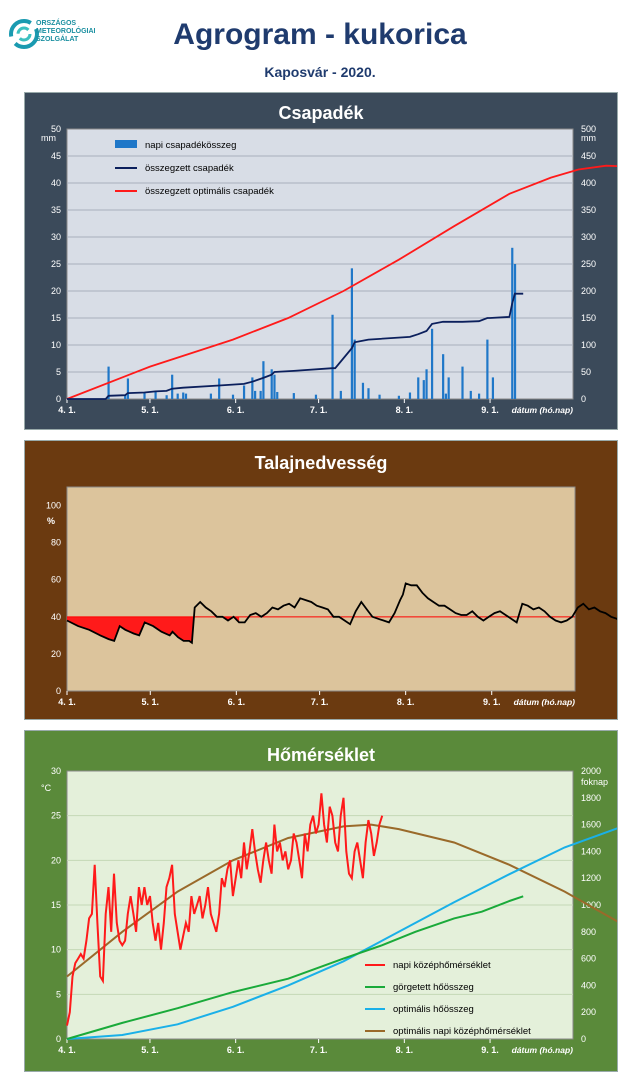 The width and height of the screenshot is (640, 1092). Describe the element at coordinates (320, 72) in the screenshot. I see `page-subtitle: Kaposvár - 2020.` at that location.